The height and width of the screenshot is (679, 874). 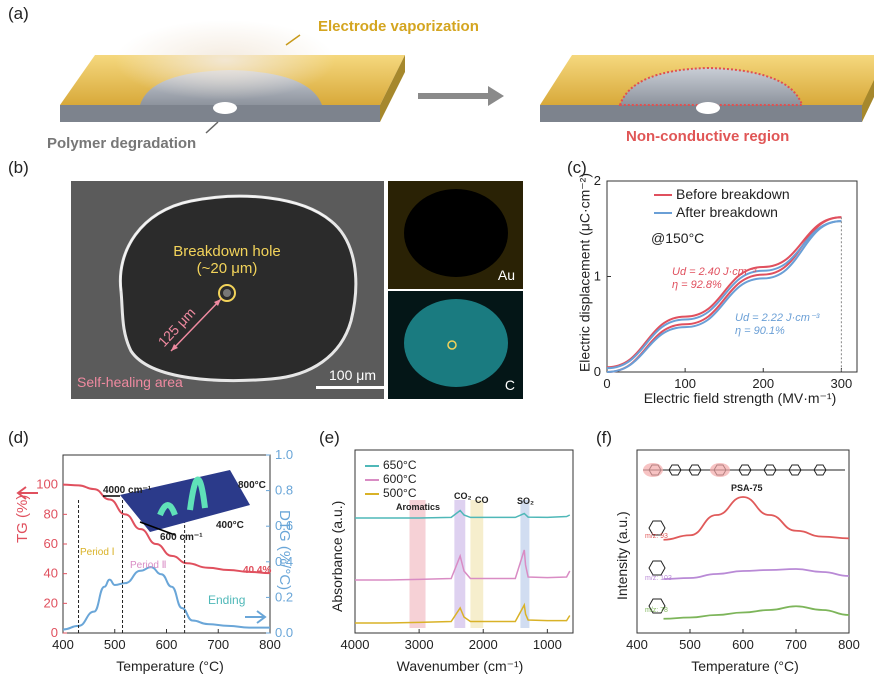 What do you see at coordinates (352, 375) in the screenshot?
I see `scalebar-label: 100 μm` at bounding box center [352, 375].